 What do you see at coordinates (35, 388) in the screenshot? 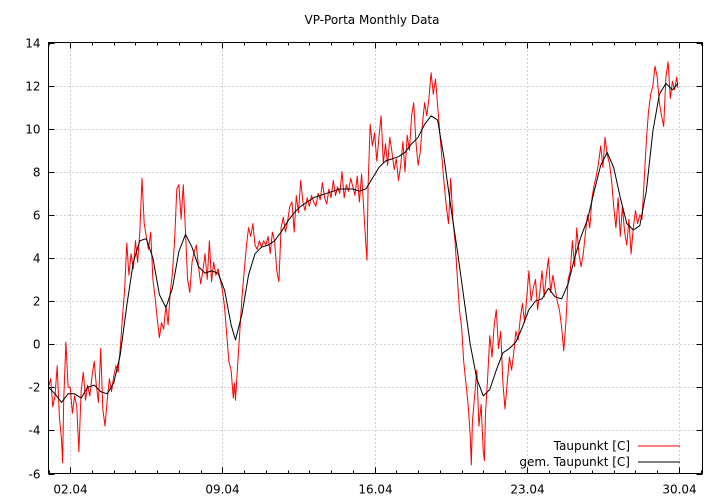
I see `y-tick-label: -2` at bounding box center [35, 388].